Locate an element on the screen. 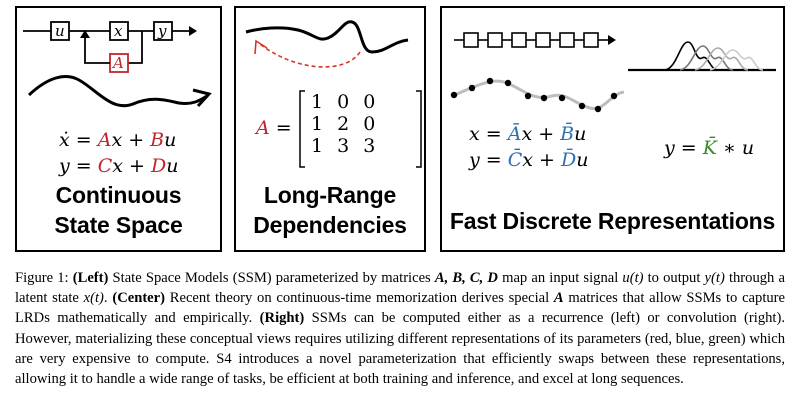  output-equation: y = Cx + Du is located at coordinates (118, 166).